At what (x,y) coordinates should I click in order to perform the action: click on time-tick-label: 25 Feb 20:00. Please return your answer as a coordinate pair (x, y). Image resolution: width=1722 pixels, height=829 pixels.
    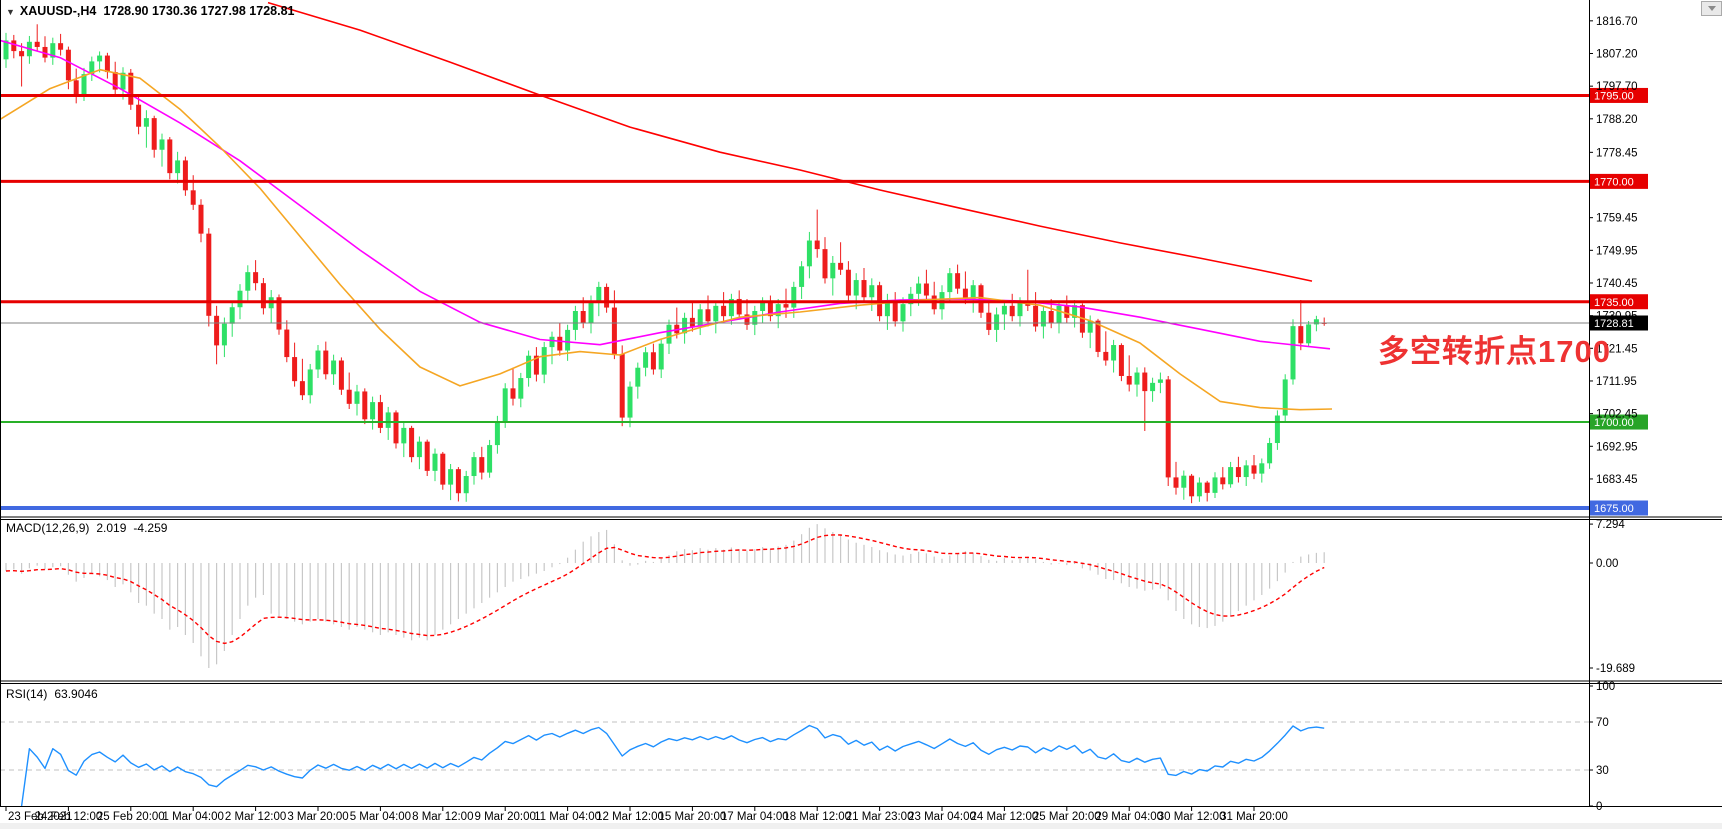
    Looking at the image, I should click on (131, 817).